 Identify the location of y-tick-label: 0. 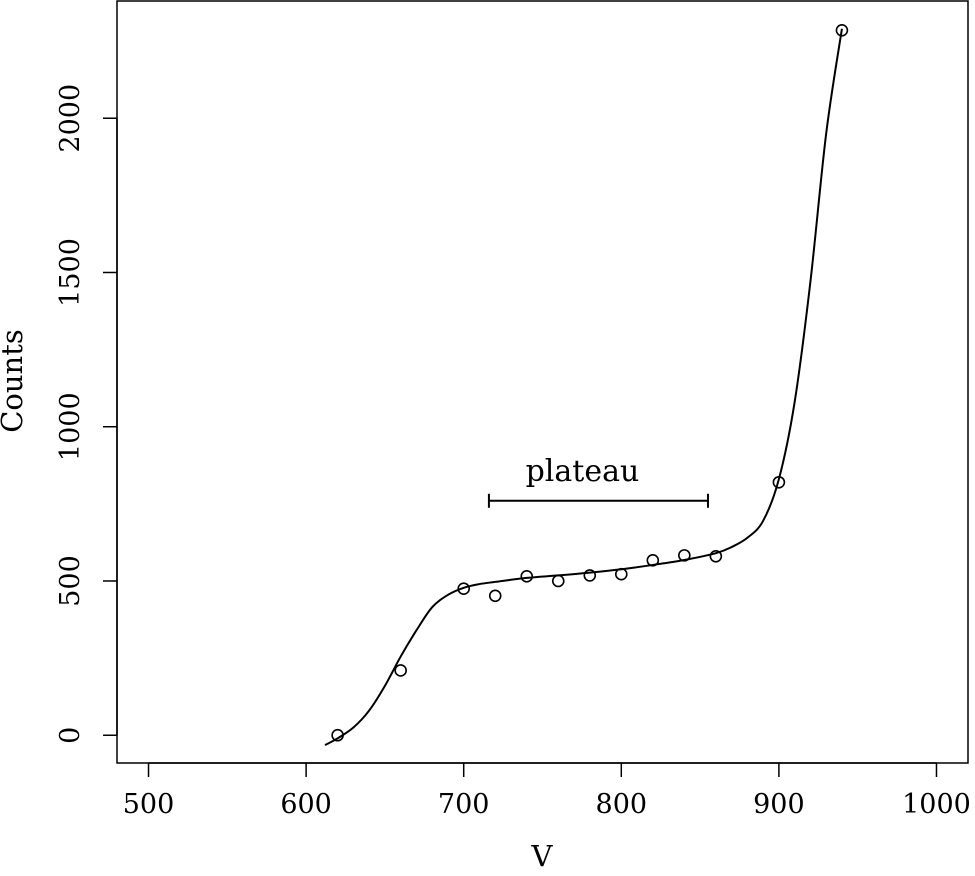
(70, 735).